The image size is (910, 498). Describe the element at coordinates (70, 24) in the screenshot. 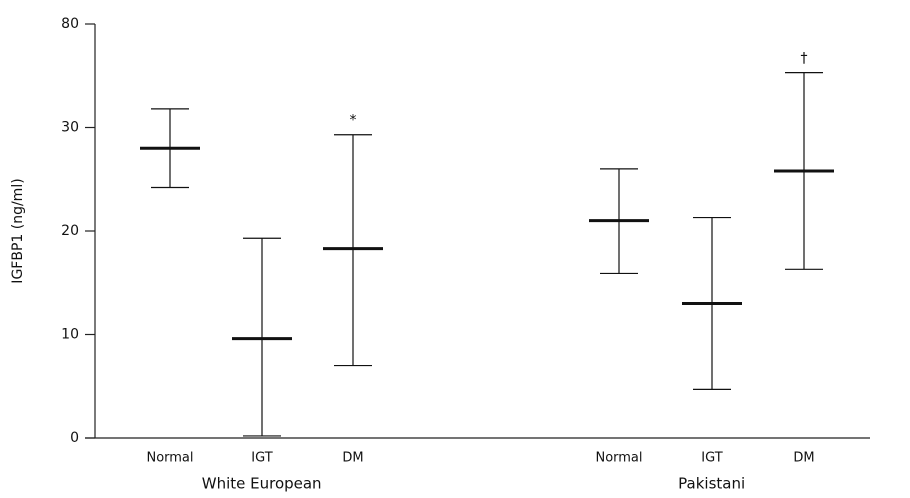

I see `y-tick-label: 80` at that location.